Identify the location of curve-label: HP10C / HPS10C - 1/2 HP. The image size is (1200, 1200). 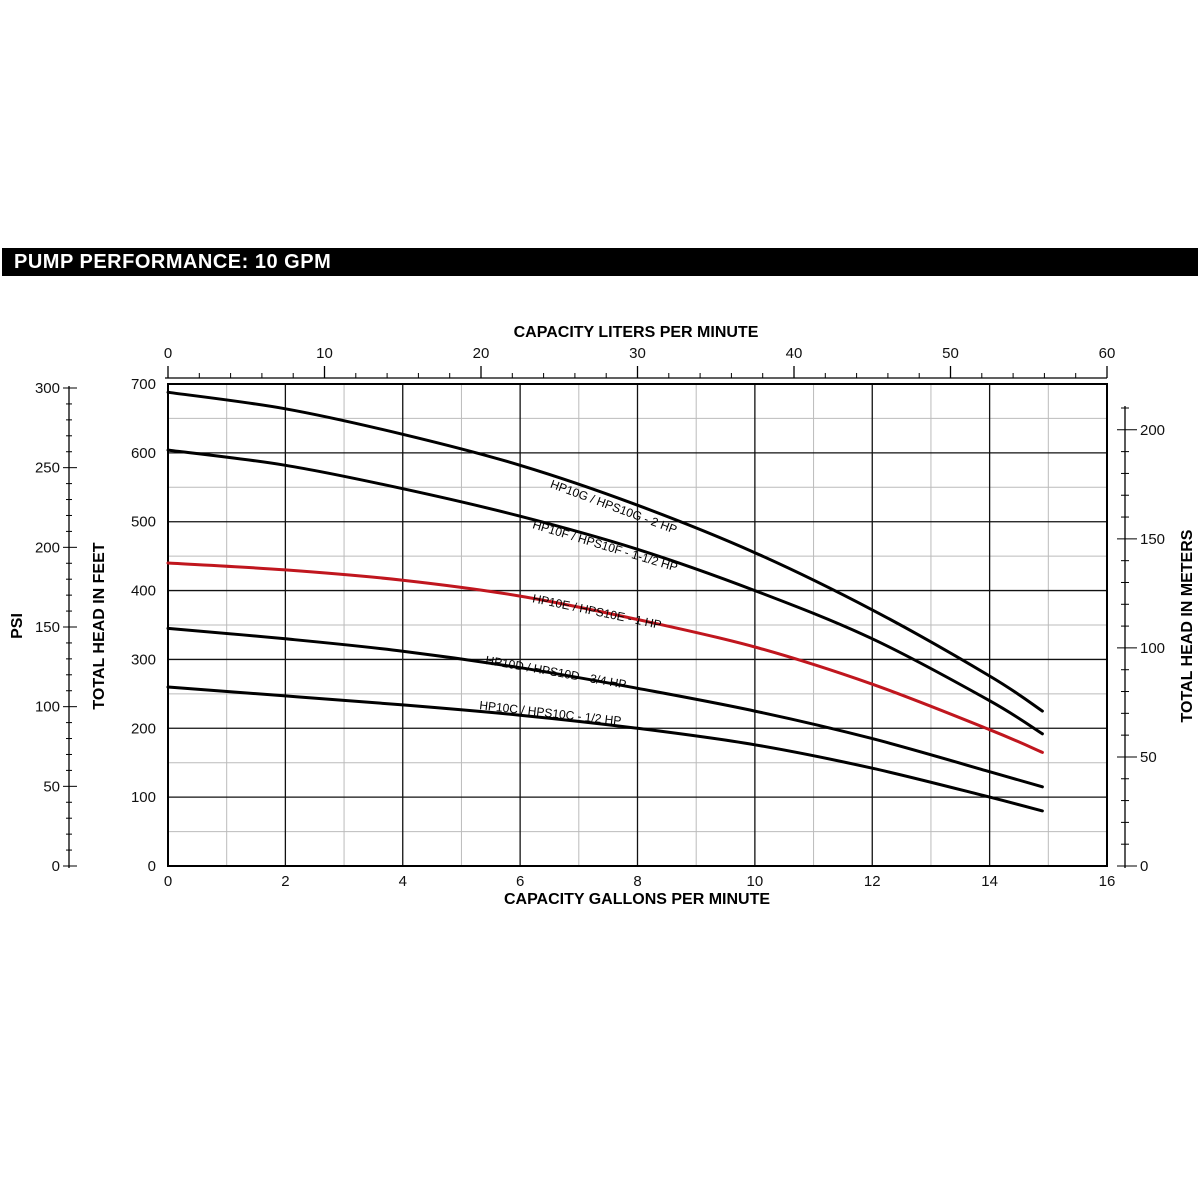
(550, 713).